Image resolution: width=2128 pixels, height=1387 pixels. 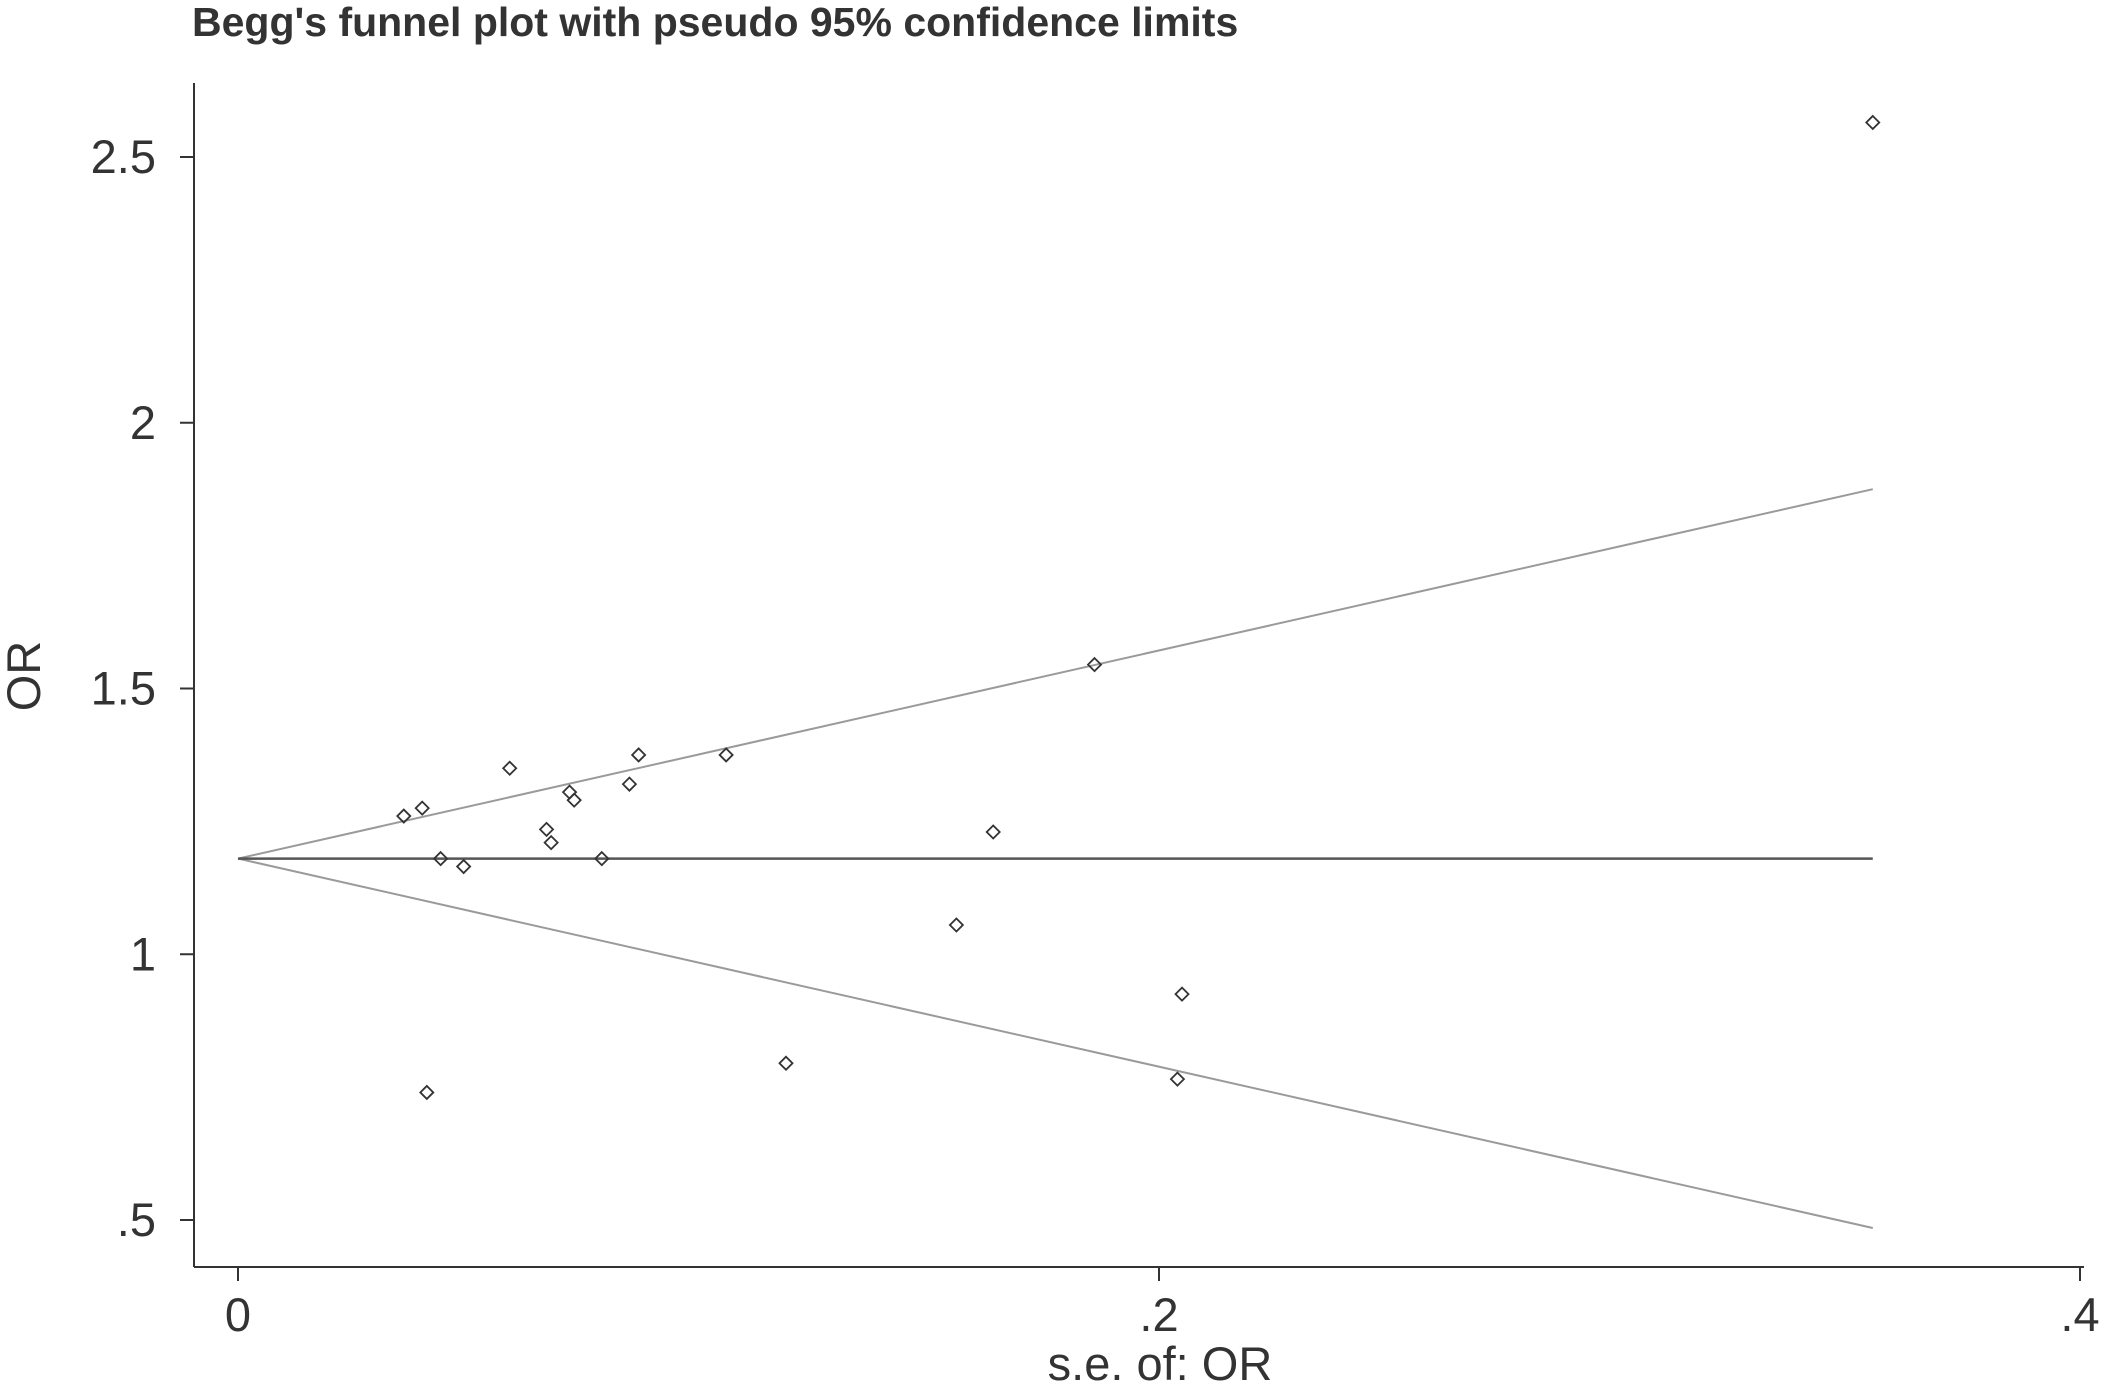 What do you see at coordinates (2079, 1314) in the screenshot?
I see `x-tick-label: .4` at bounding box center [2079, 1314].